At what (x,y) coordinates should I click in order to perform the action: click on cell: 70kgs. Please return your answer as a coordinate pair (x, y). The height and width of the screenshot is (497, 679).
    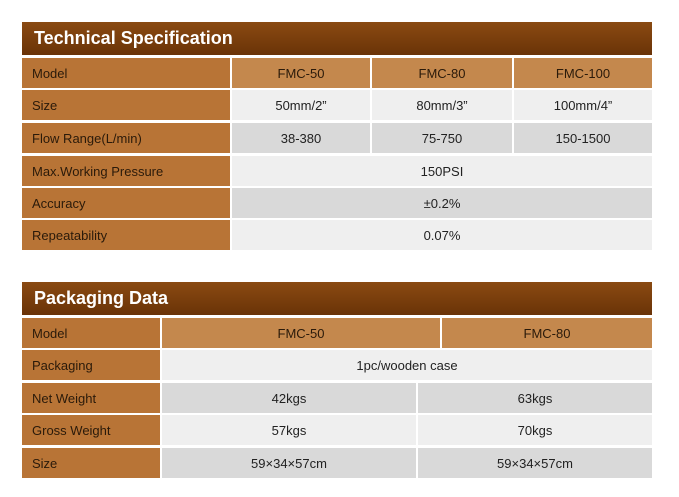
    Looking at the image, I should click on (535, 430).